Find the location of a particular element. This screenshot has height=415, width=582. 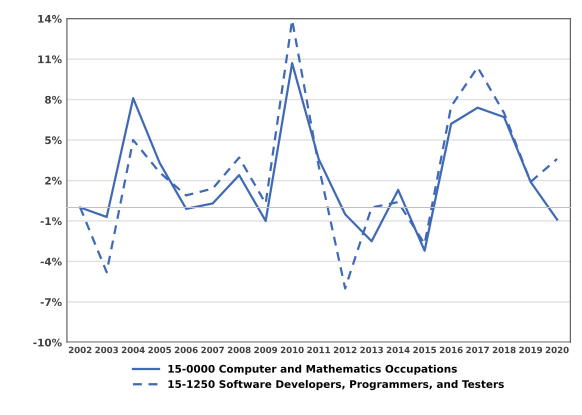

x-tick-label: 2011 is located at coordinates (318, 350).